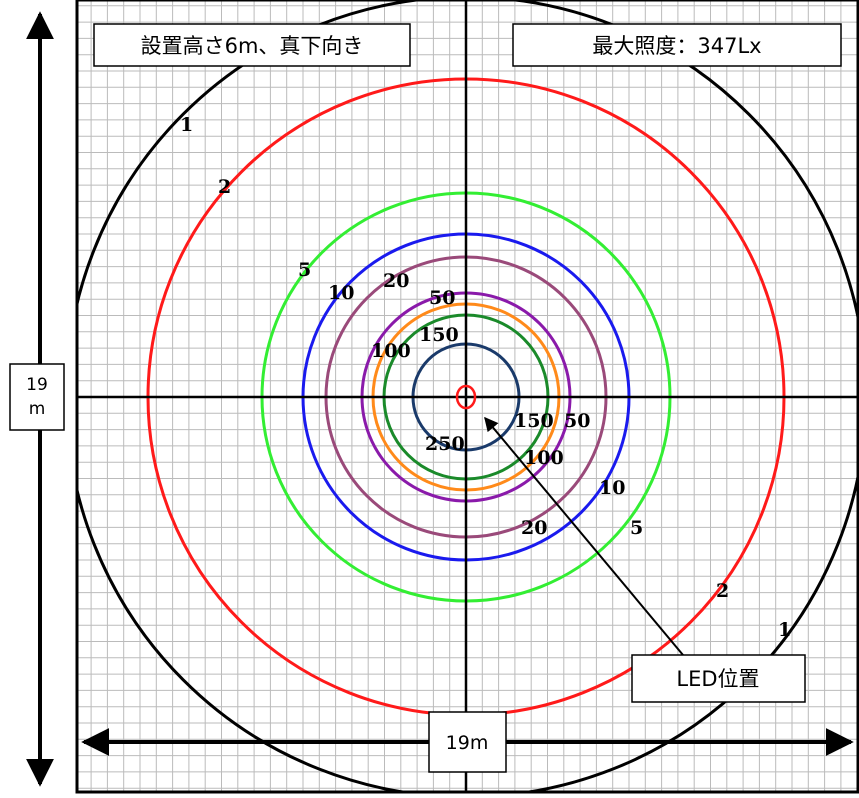 Image resolution: width=859 pixels, height=798 pixels. Describe the element at coordinates (722, 591) in the screenshot. I see `contour-label-2-lower: 2` at that location.